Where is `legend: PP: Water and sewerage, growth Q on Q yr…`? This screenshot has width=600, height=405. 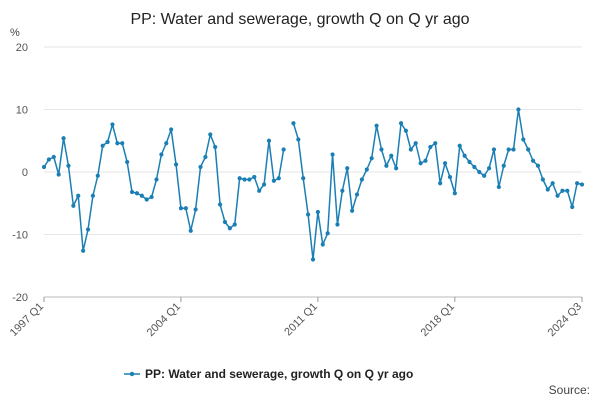 legend: PP: Water and sewerage, growth Q on Q yr… is located at coordinates (268, 374).